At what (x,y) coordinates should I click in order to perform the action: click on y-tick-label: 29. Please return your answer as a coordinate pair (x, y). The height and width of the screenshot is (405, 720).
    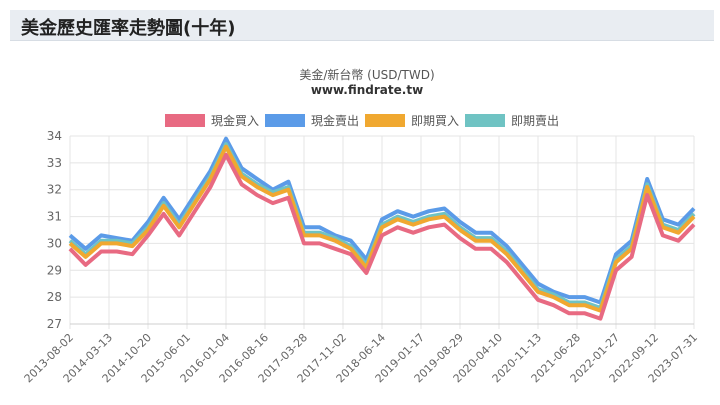
    Looking at the image, I should click on (54, 270).